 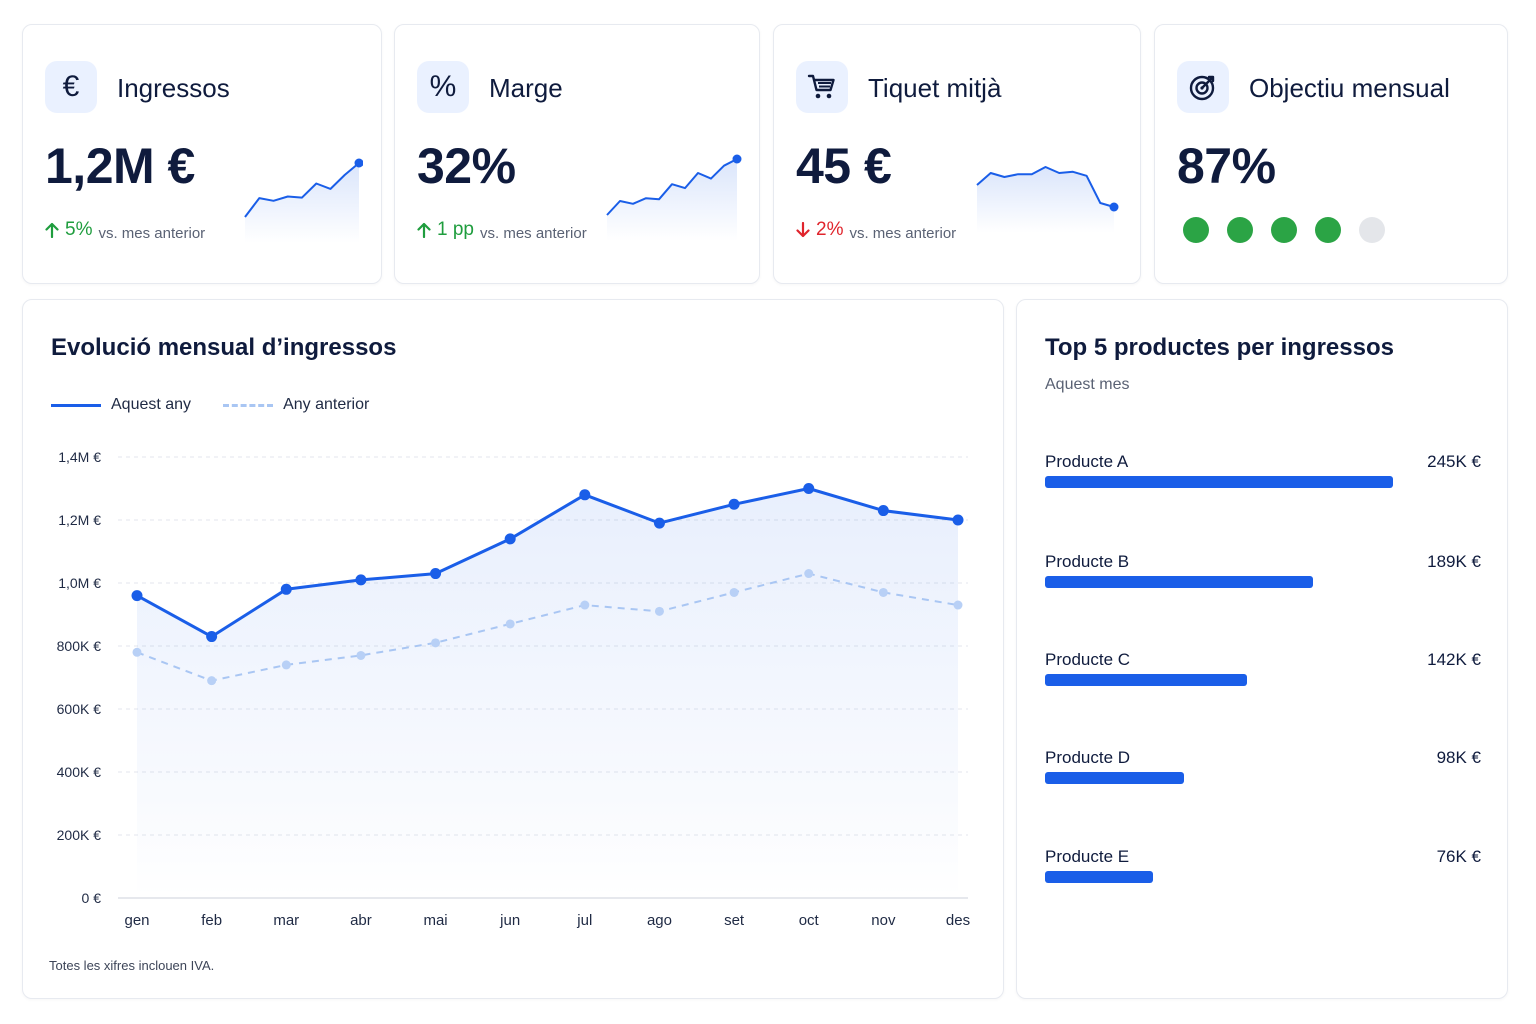 What do you see at coordinates (79, 709) in the screenshot?
I see `y-tick-label: 600K €` at bounding box center [79, 709].